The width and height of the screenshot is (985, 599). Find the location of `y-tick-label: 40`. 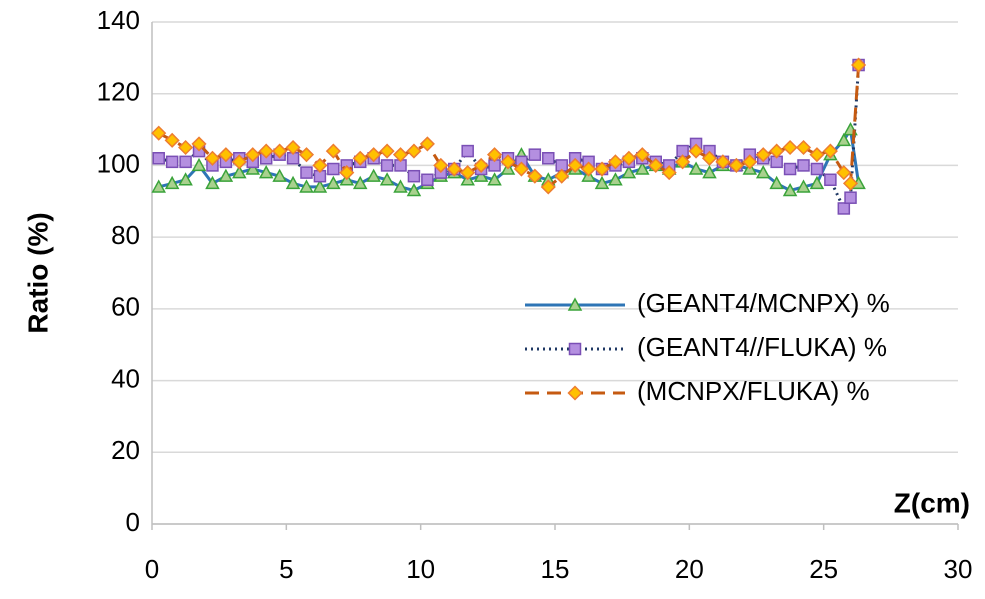

y-tick-label: 40 is located at coordinates (125, 378).